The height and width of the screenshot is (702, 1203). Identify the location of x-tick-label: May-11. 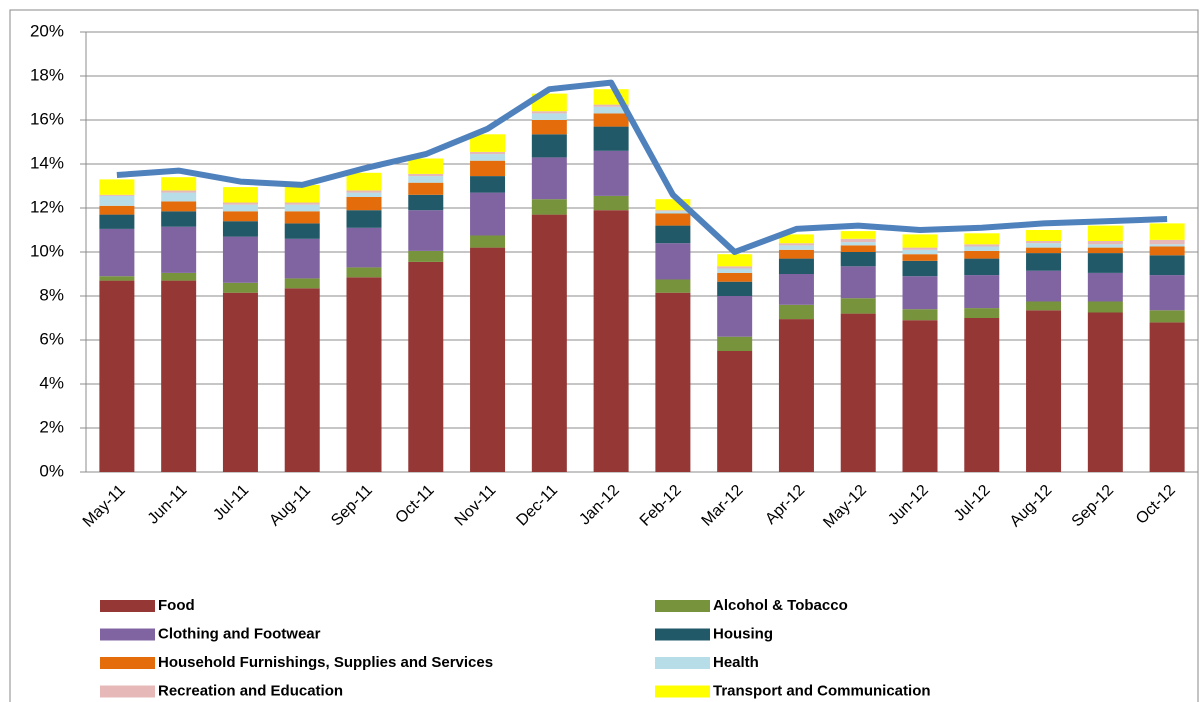
(104, 506).